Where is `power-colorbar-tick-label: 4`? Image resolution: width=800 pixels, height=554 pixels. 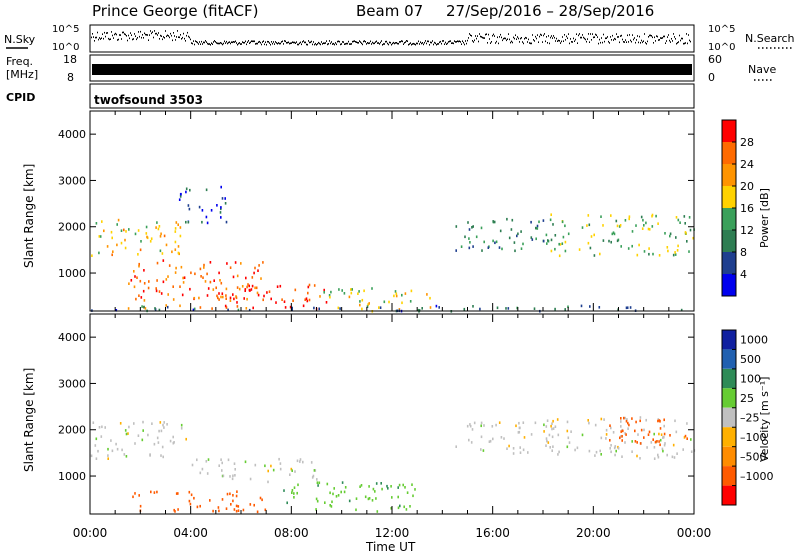 power-colorbar-tick-label: 4 is located at coordinates (743, 274).